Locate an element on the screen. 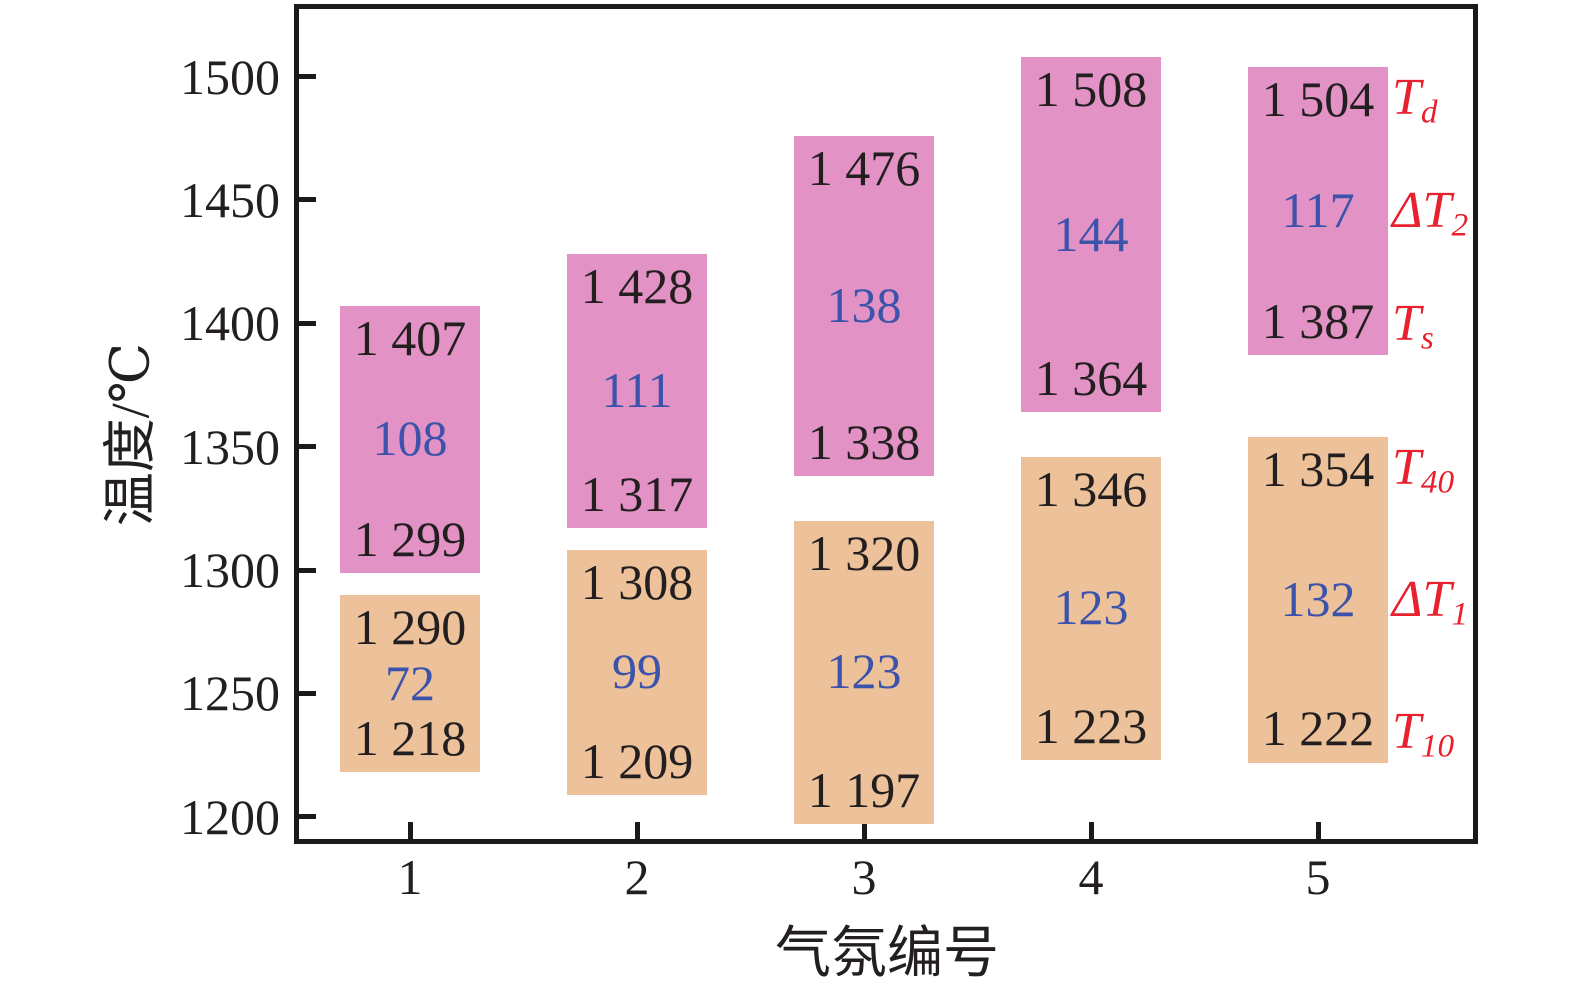 This screenshot has width=1575, height=985. x-tick-label-2: 2 is located at coordinates (637, 877).